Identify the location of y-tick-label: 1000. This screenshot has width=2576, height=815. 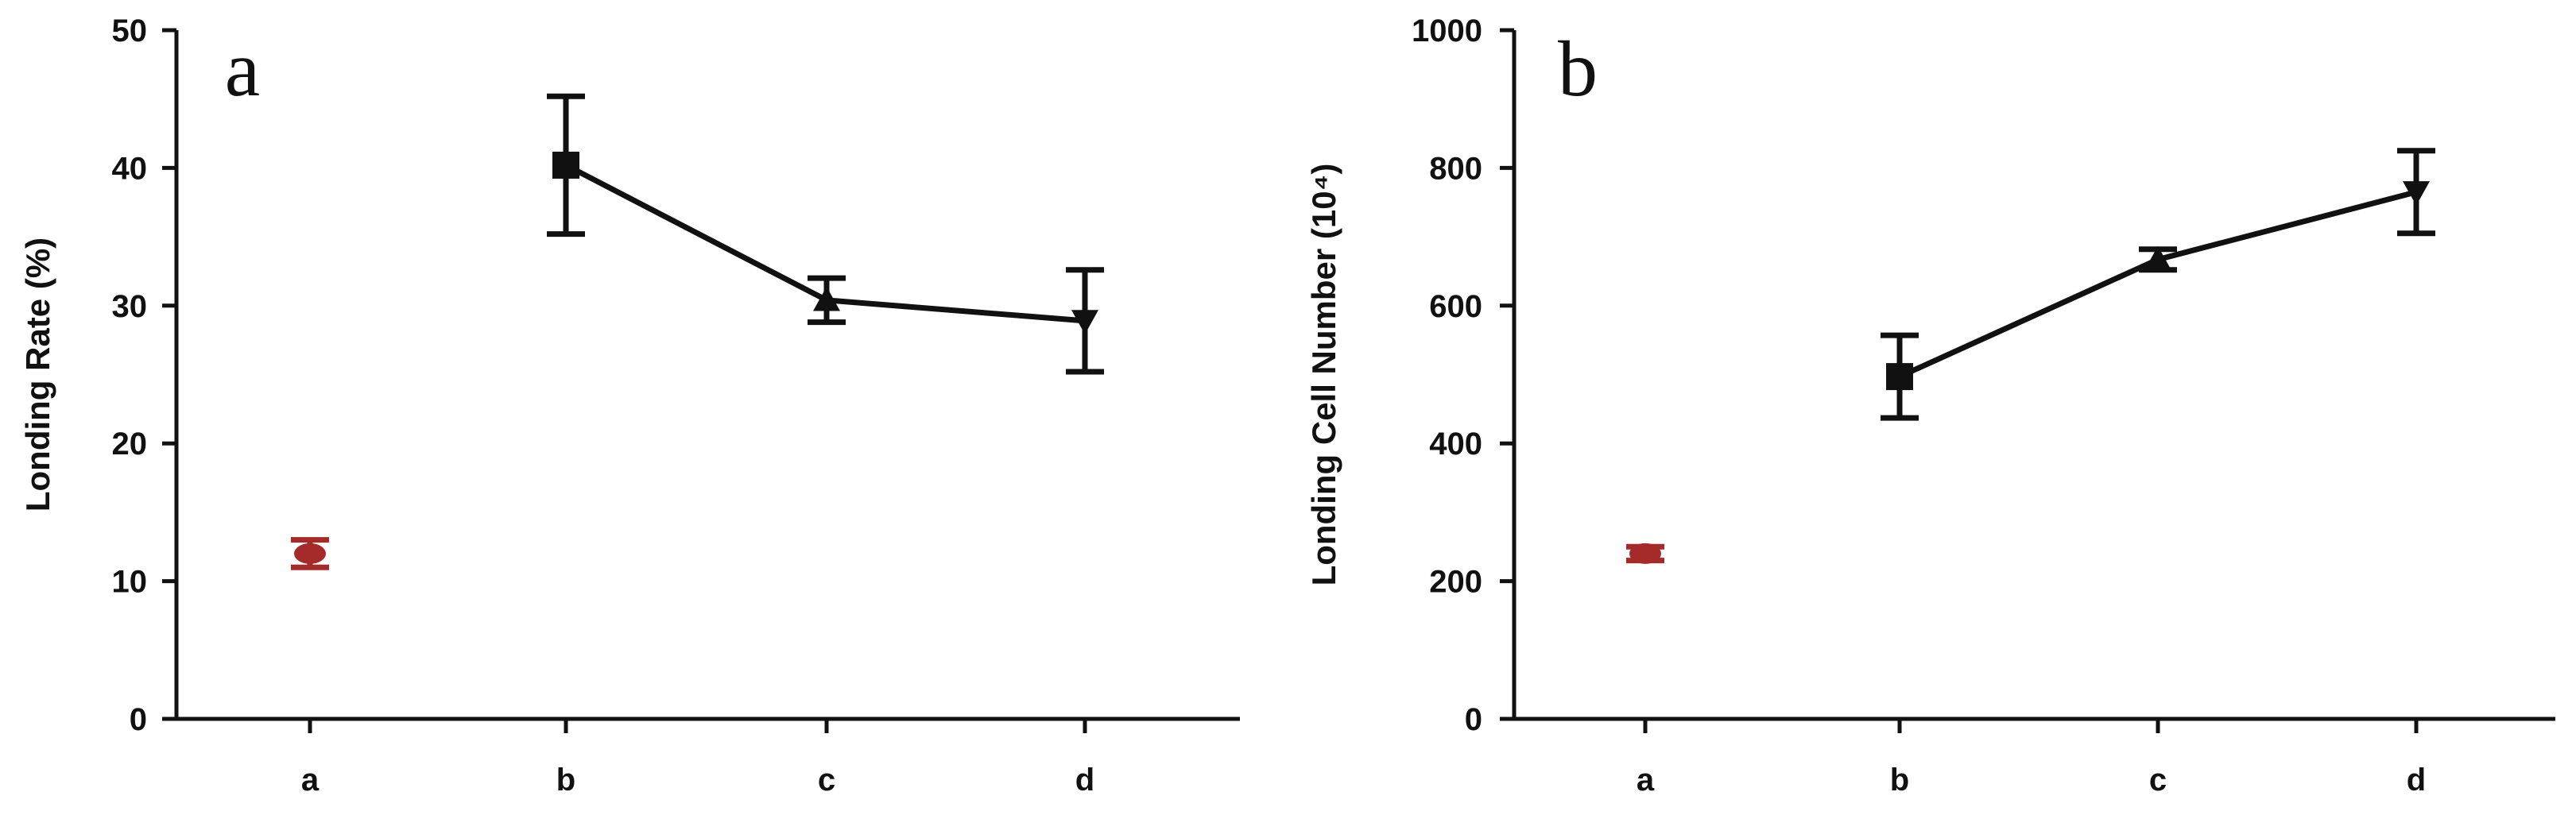
(1447, 31).